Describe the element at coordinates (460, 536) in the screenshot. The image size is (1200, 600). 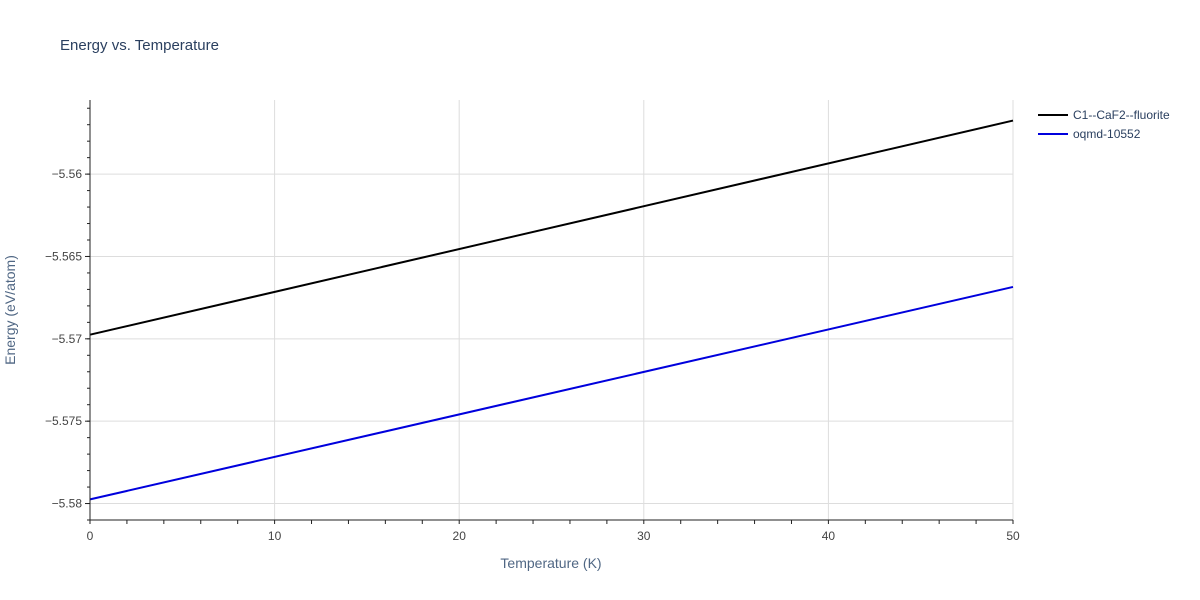
I see `x-tick-label: 20` at that location.